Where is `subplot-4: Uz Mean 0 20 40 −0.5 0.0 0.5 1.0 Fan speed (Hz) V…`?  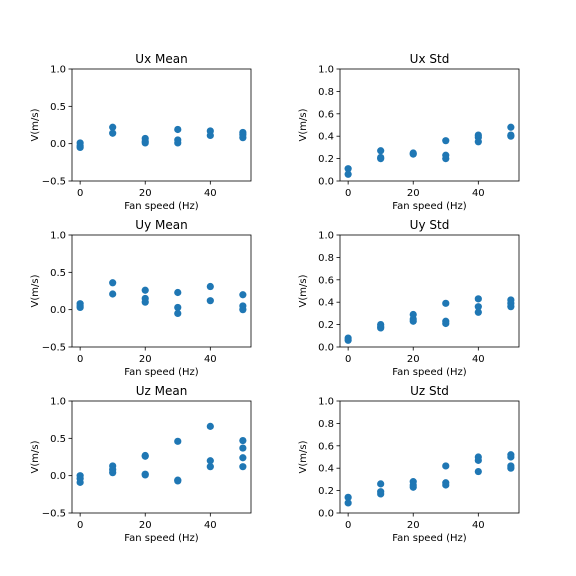 subplot-4: Uz Mean 0 20 40 −0.5 0.0 0.5 1.0 Fan speed (Hz) V… is located at coordinates (141, 464).